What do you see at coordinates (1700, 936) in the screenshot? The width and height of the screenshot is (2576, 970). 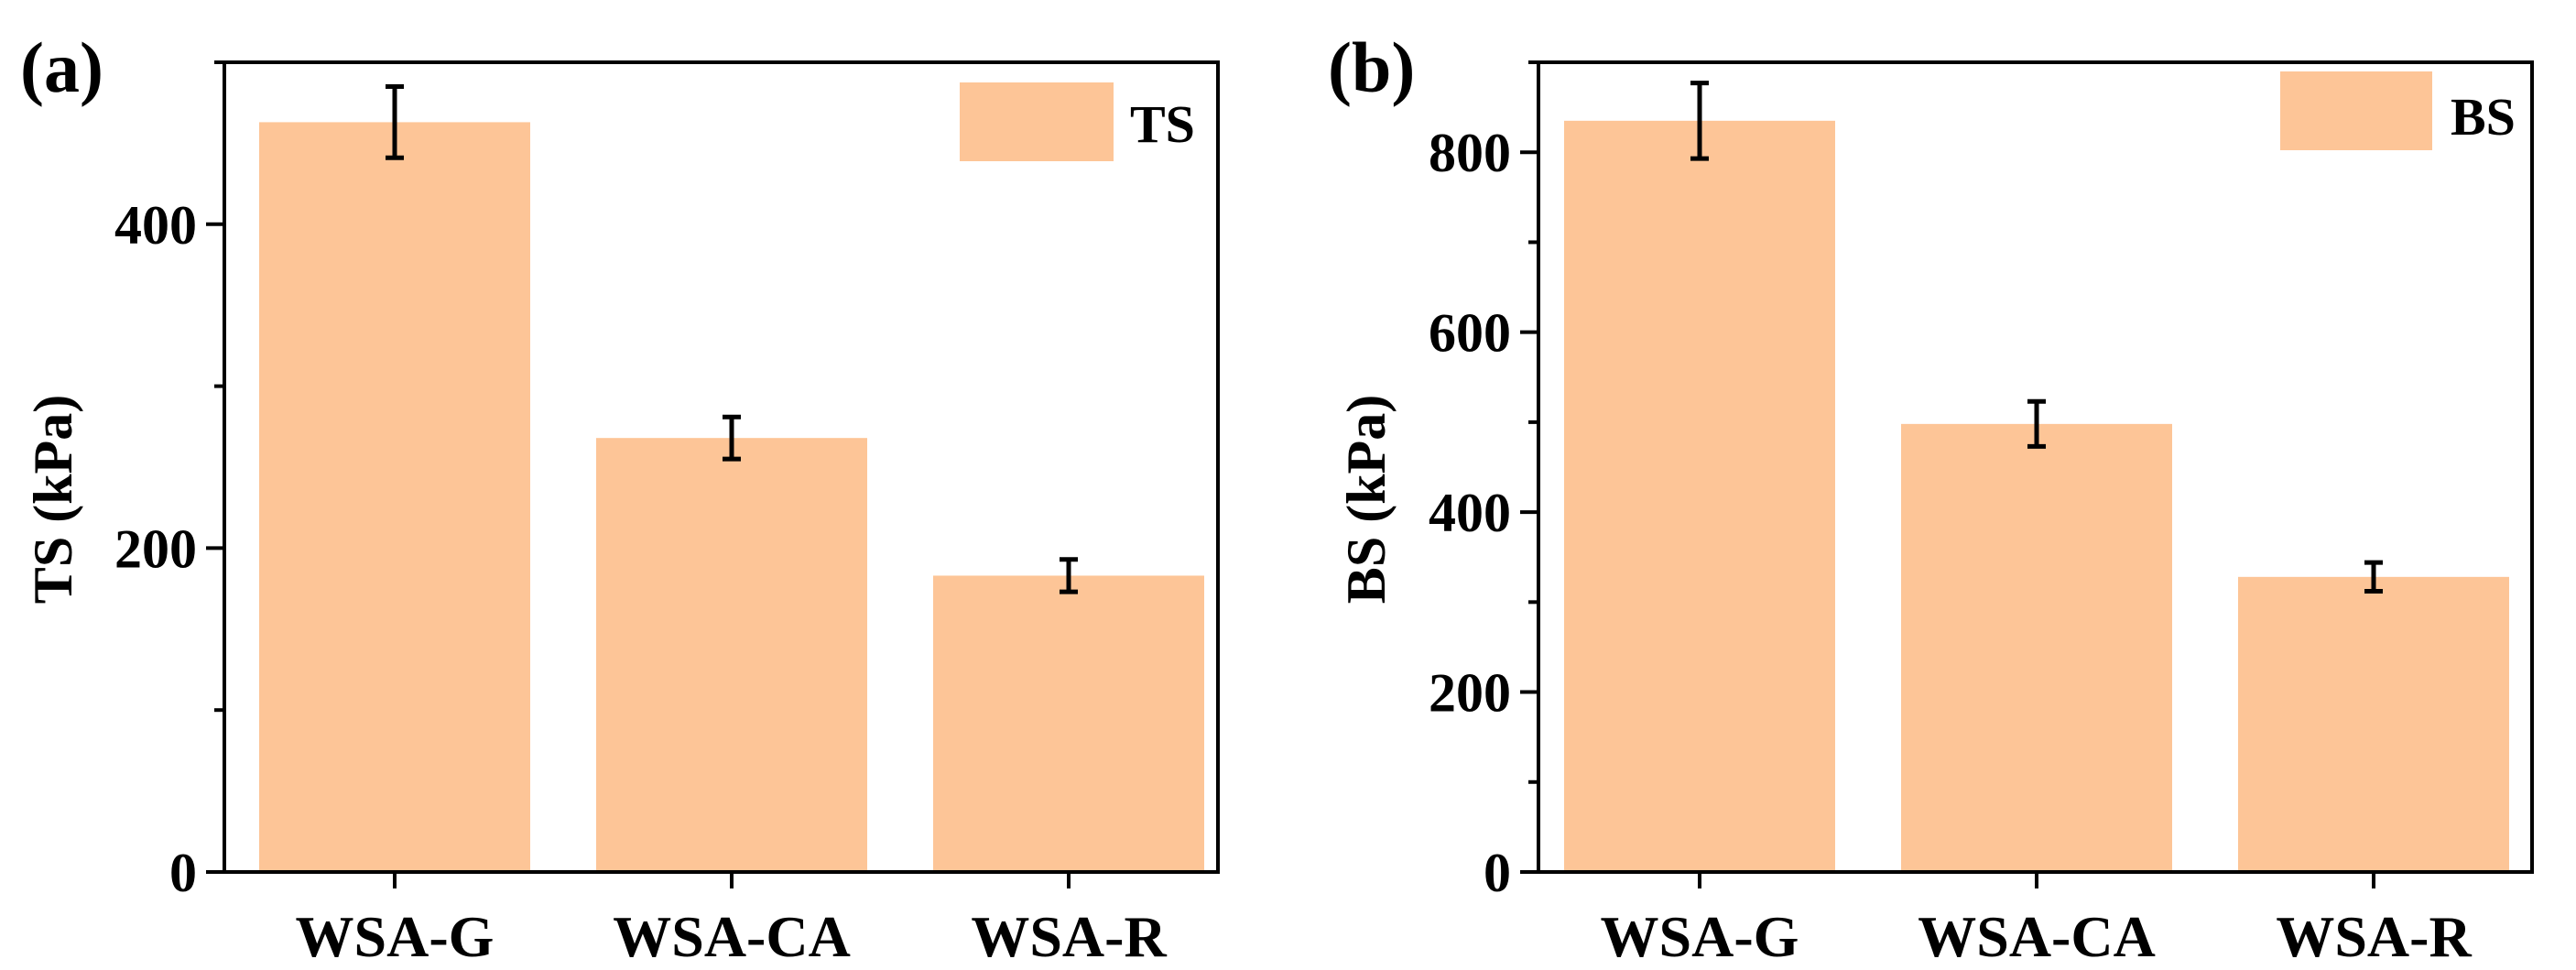 I see `x-tick-label-wsa-g-b: WSA-G` at bounding box center [1700, 936].